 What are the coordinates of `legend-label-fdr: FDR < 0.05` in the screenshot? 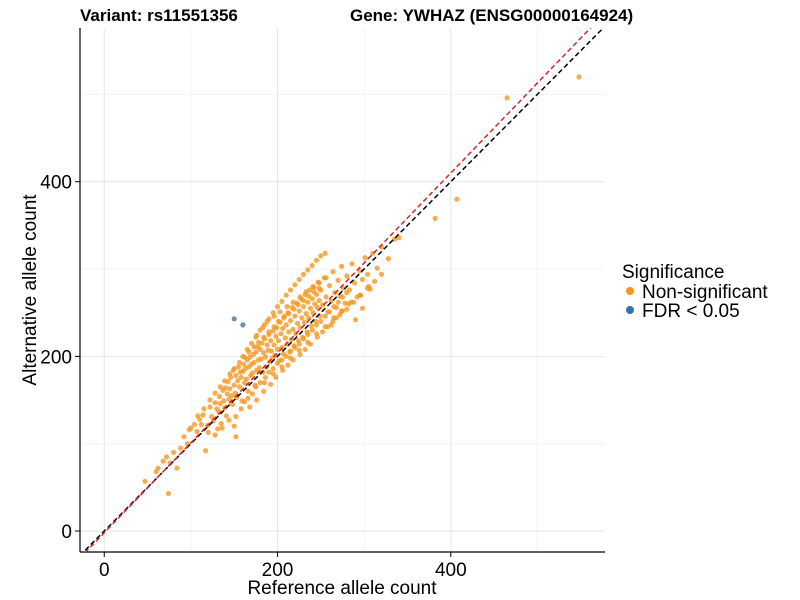 It's located at (691, 311).